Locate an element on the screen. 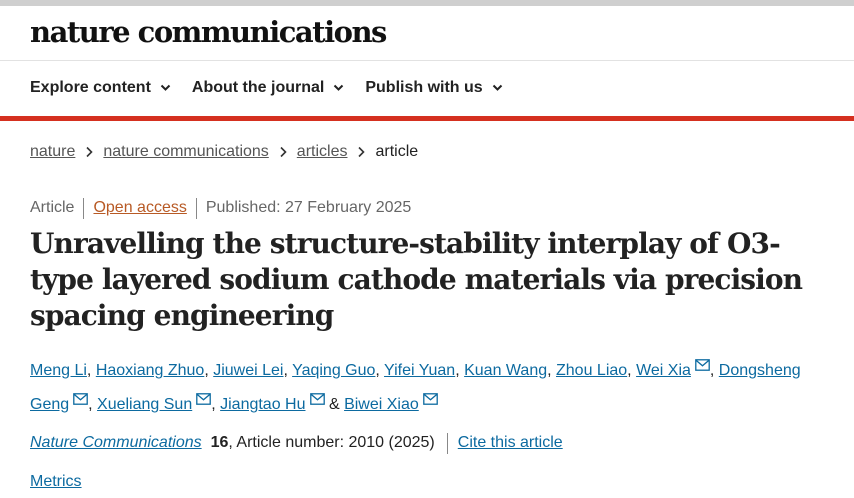  metrics-link: Metrics is located at coordinates (56, 481).